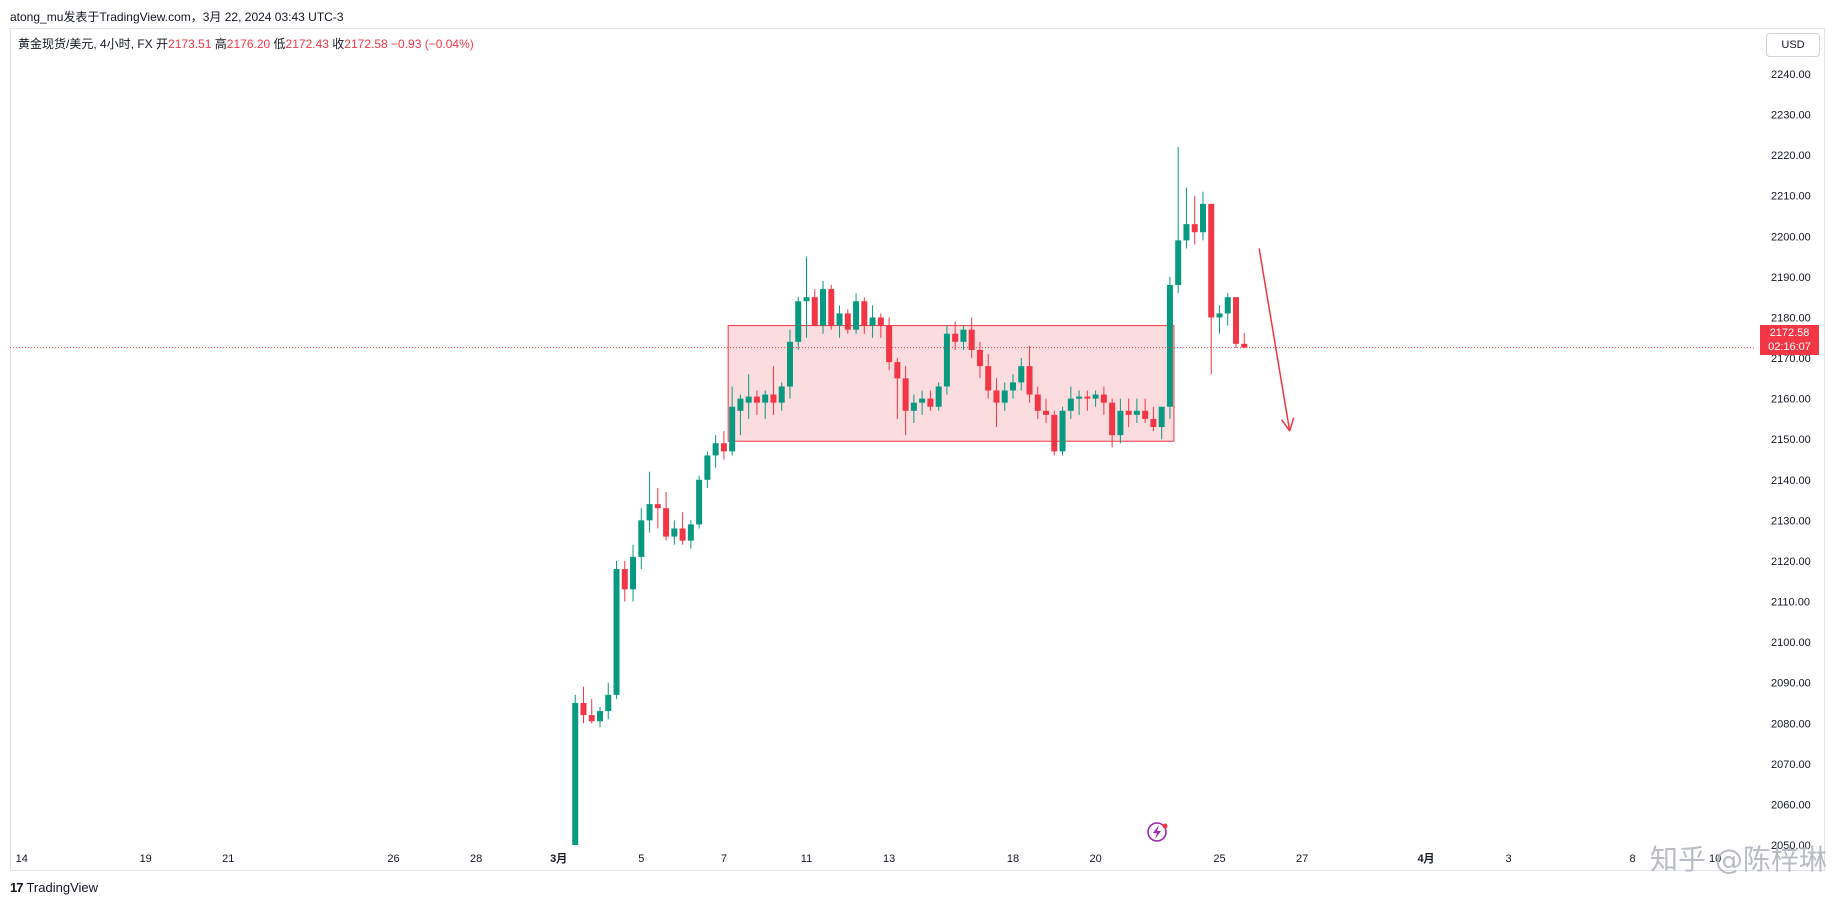 This screenshot has width=1835, height=907. I want to click on low-label: 低, so click(279, 44).